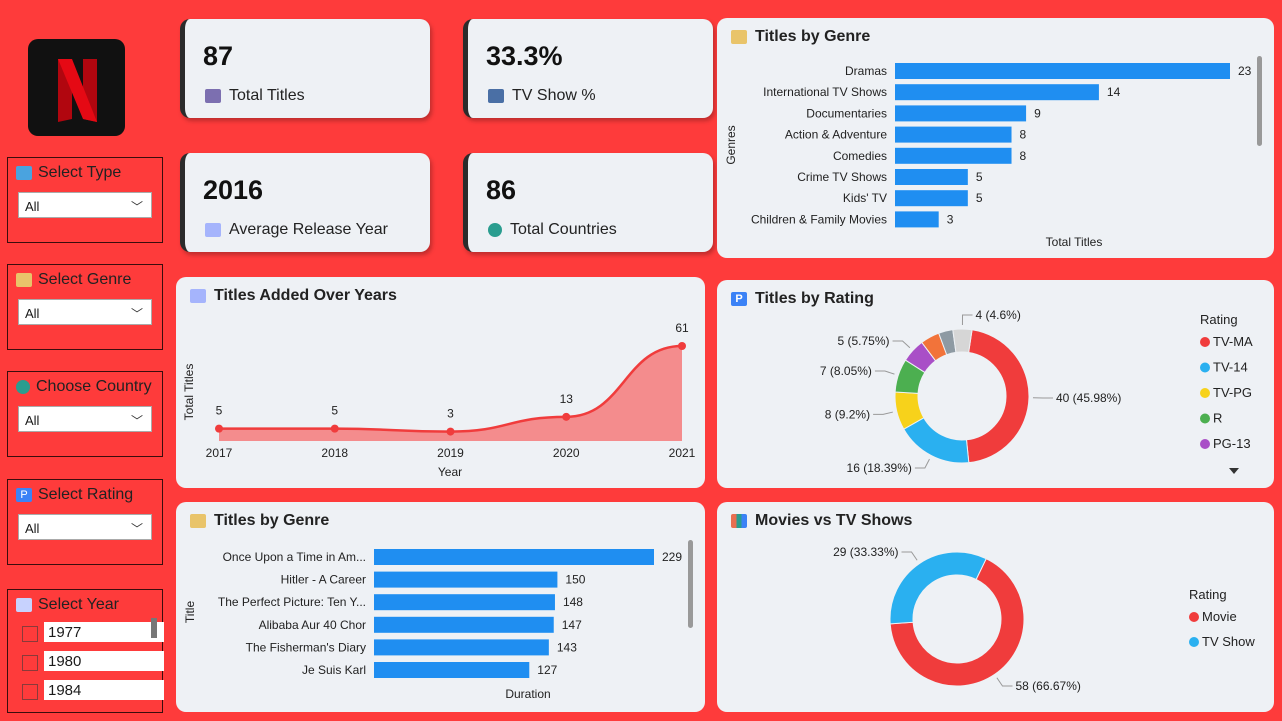  What do you see at coordinates (219, 453) in the screenshot?
I see `x-tick-label: 2017` at bounding box center [219, 453].